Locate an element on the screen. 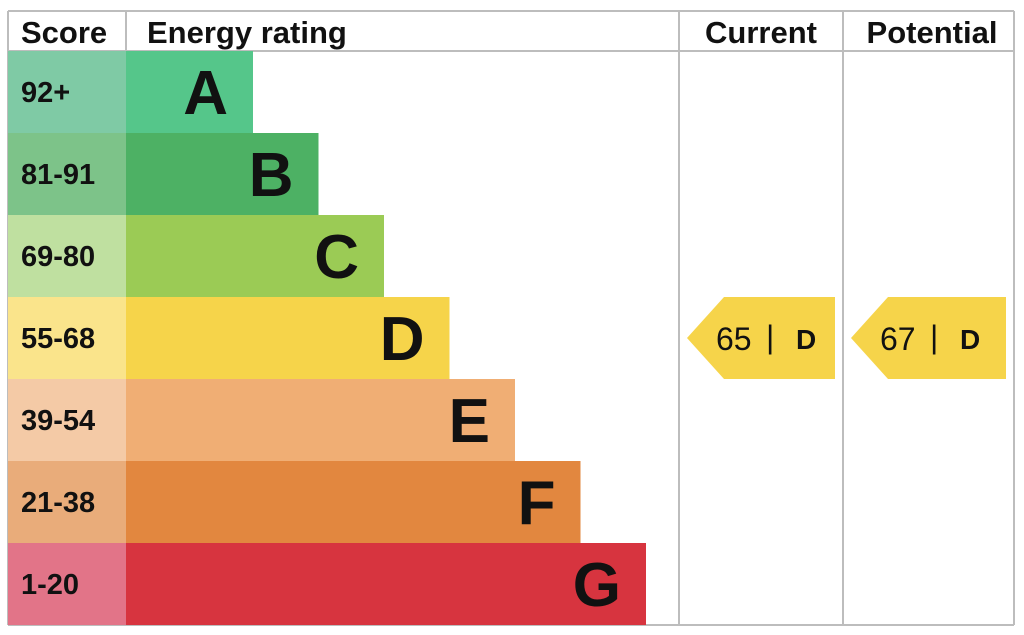 This screenshot has height=635, width=1024. score-range-label: 39-54 is located at coordinates (58, 421).